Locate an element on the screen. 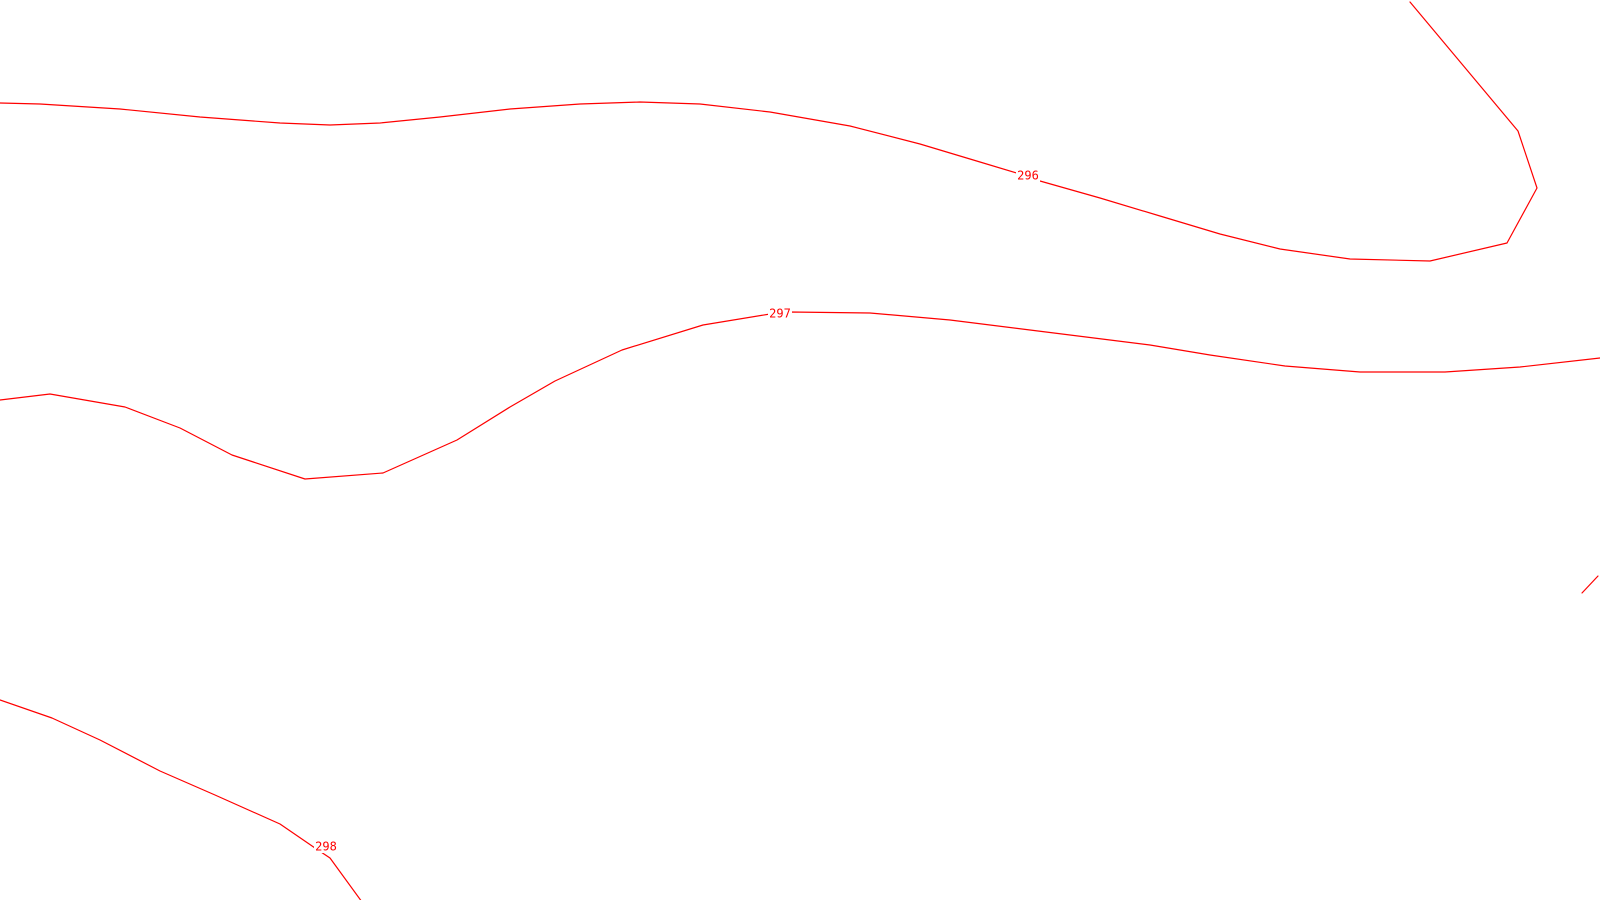 This screenshot has height=900, width=1600. contour-298: 298 is located at coordinates (181, 799).